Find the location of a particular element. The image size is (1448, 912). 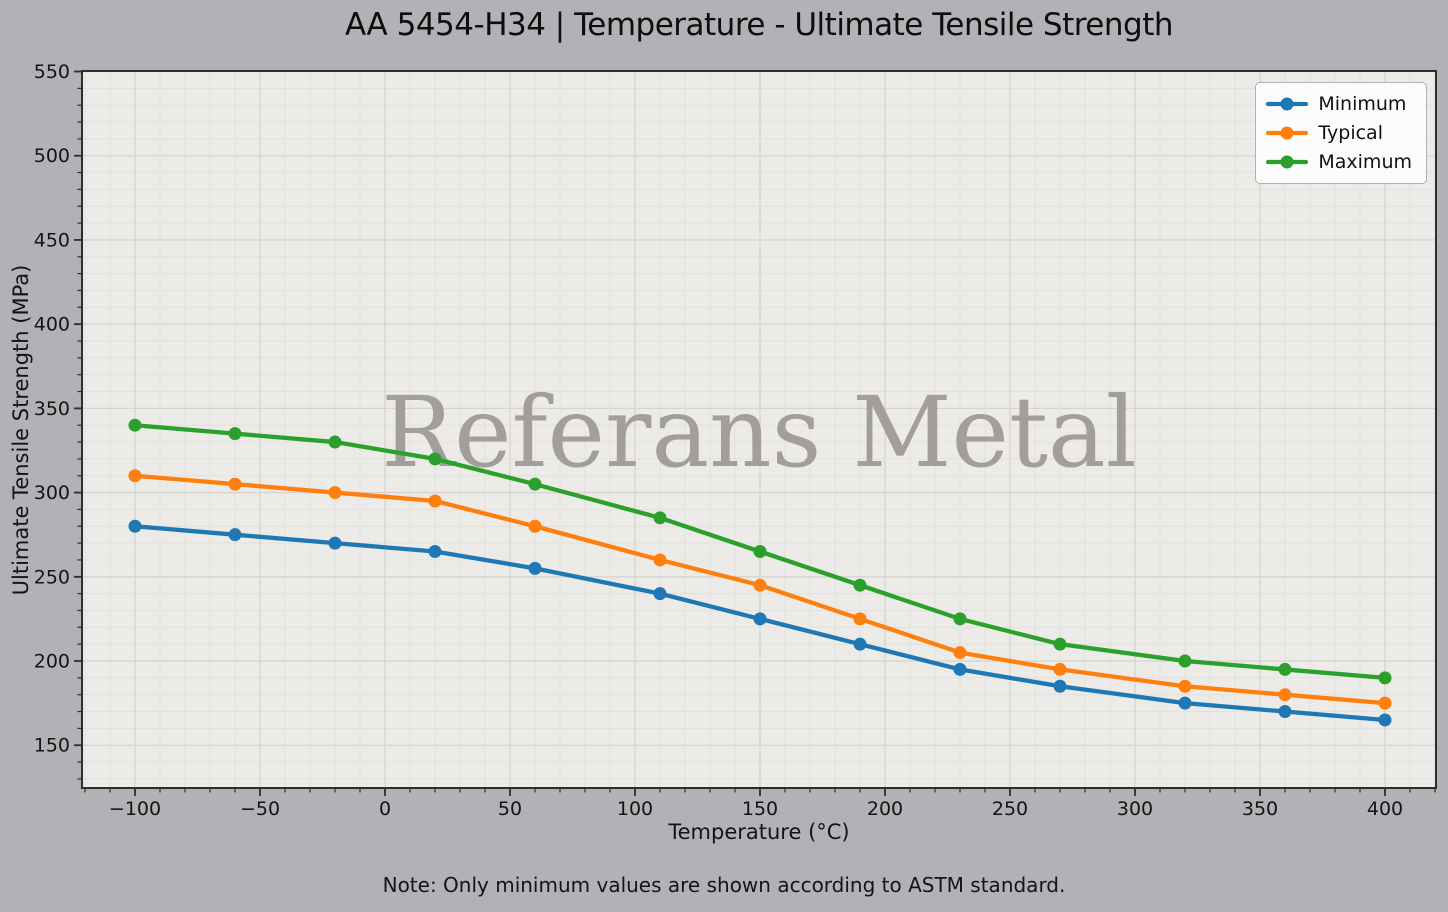

y-tick-label: 500 is located at coordinates (52, 156).